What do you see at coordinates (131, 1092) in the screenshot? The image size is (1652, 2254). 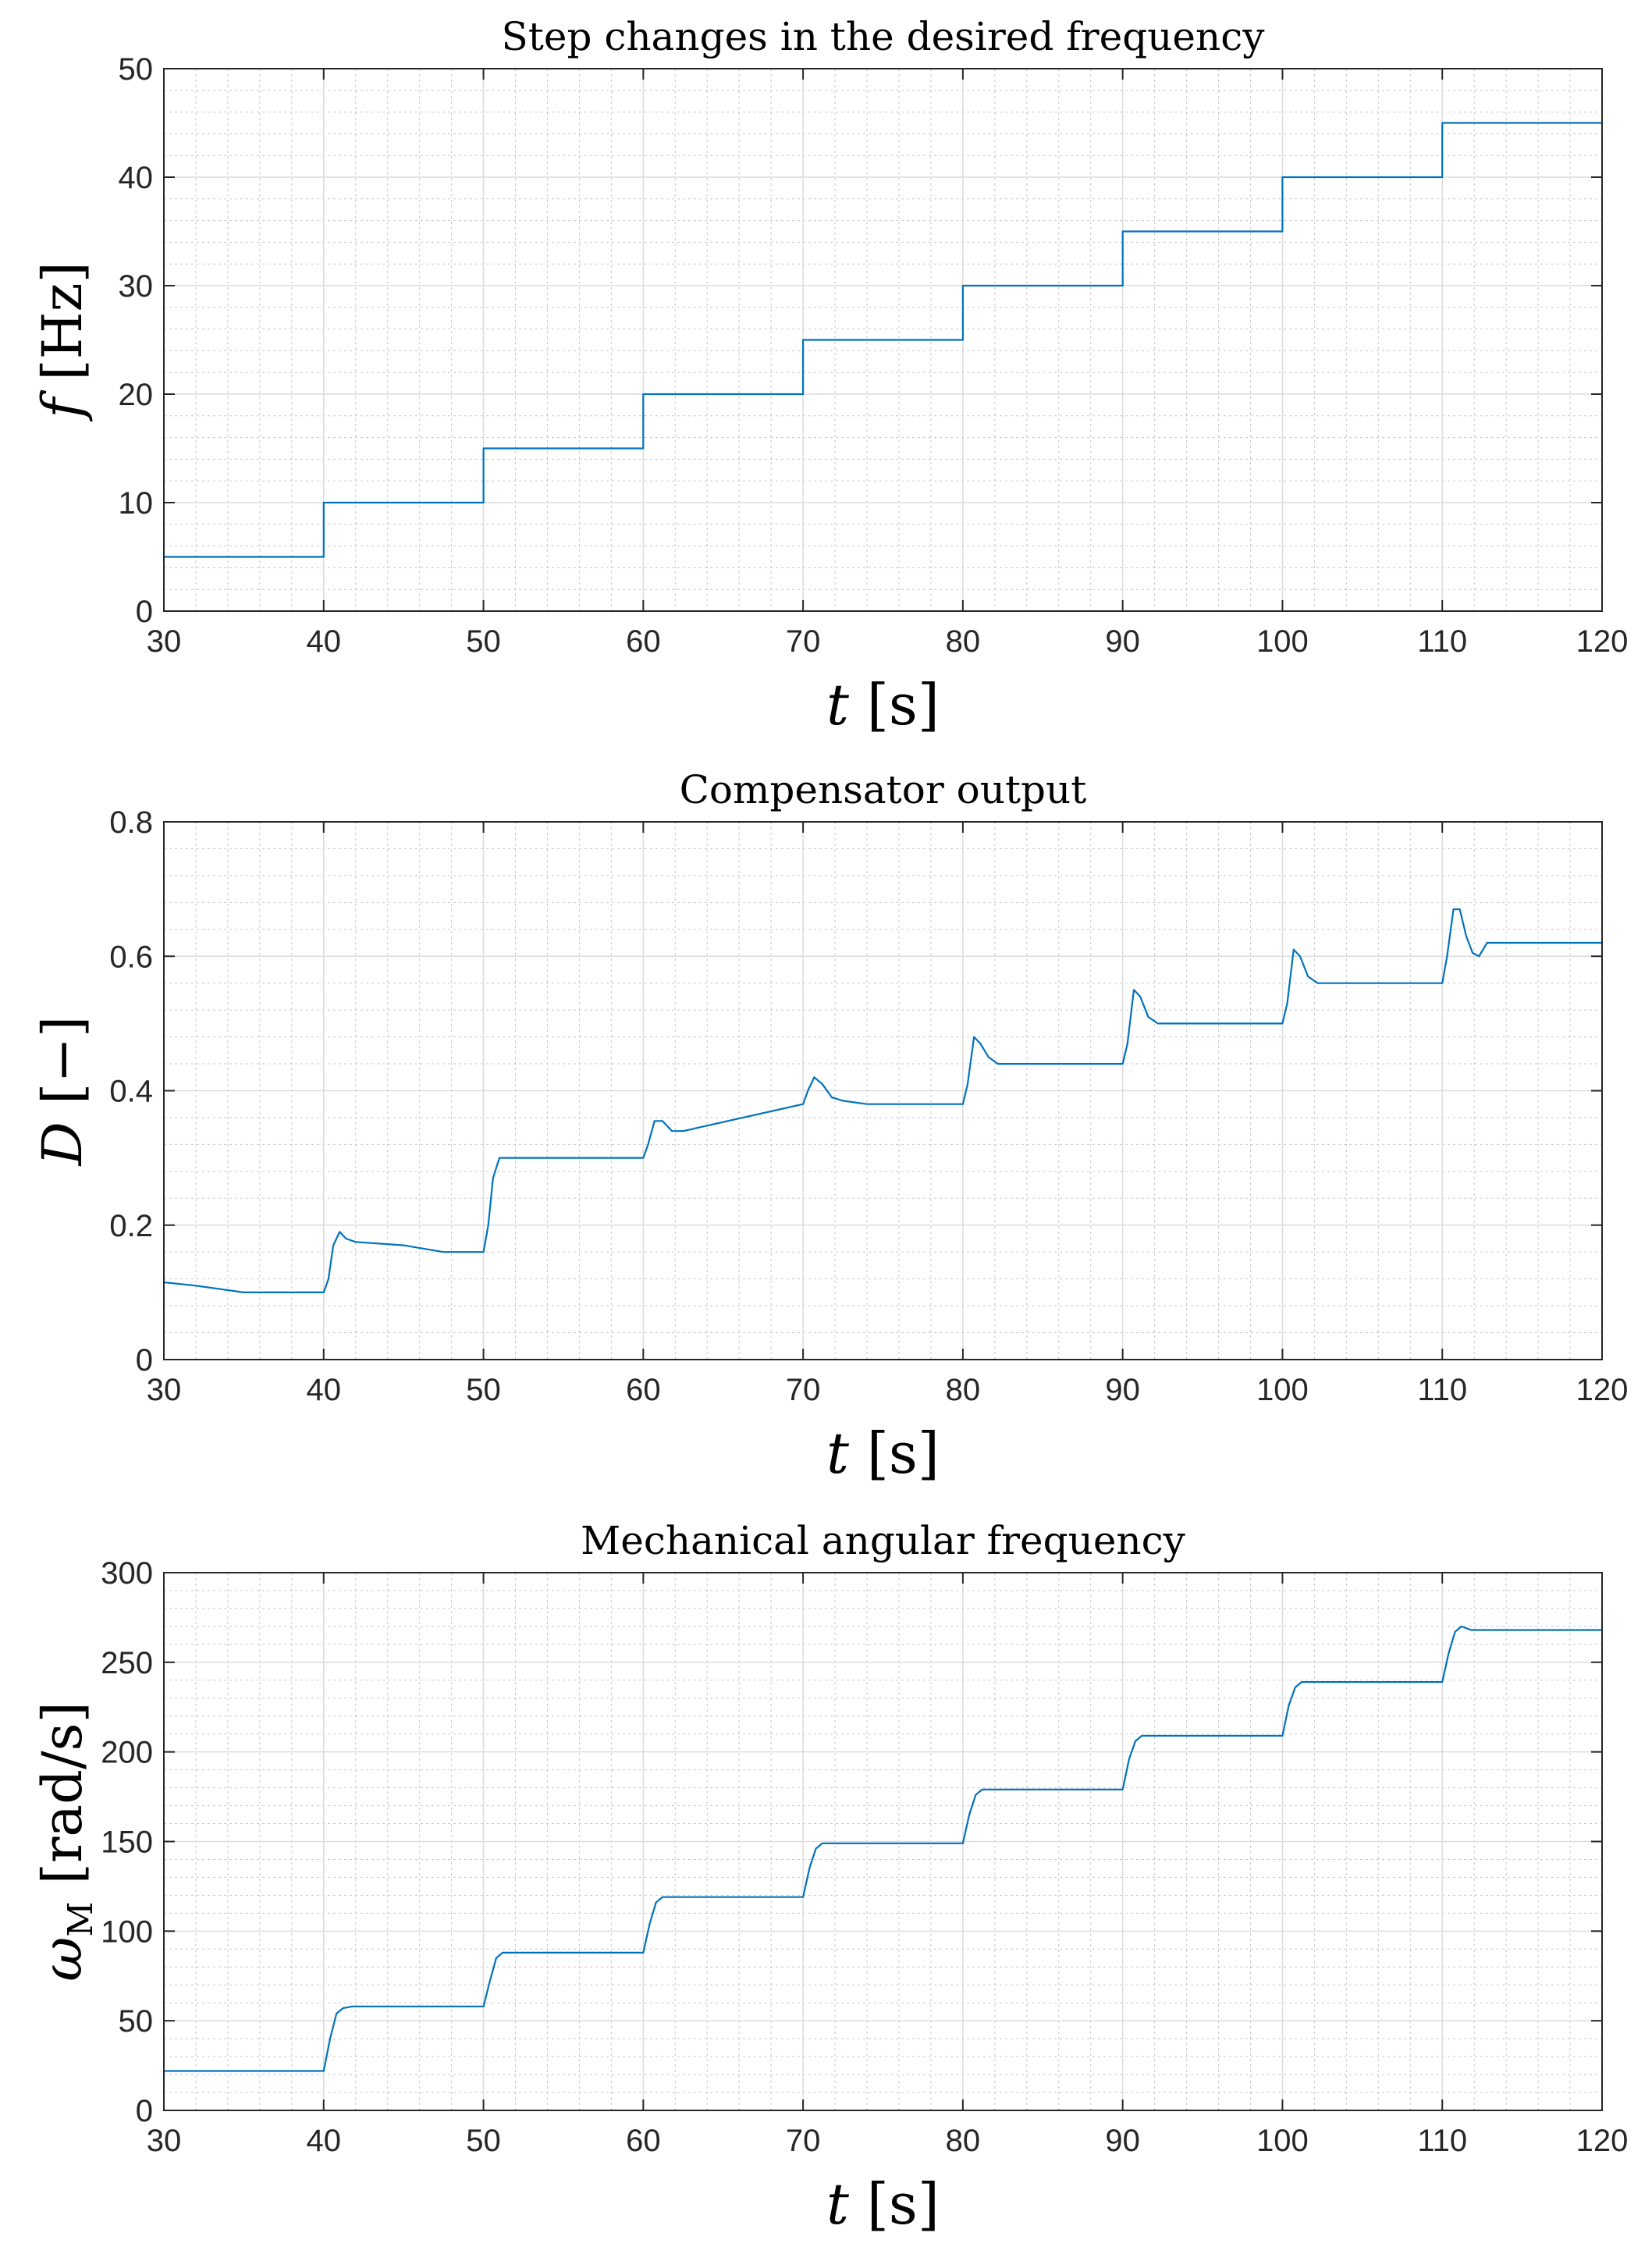 I see `y-tick-label: 0.4` at bounding box center [131, 1092].